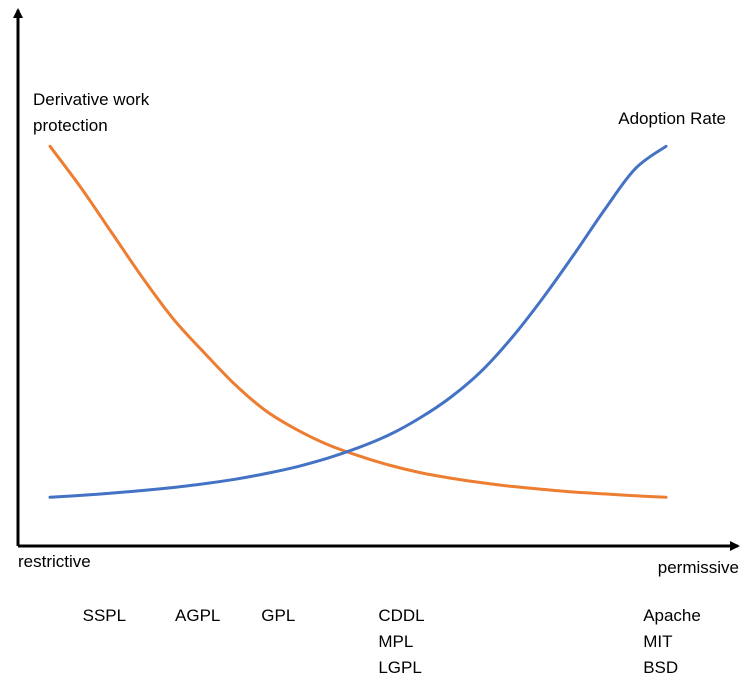 This screenshot has height=682, width=754. What do you see at coordinates (395, 641) in the screenshot?
I see `category-label: MPL` at bounding box center [395, 641].